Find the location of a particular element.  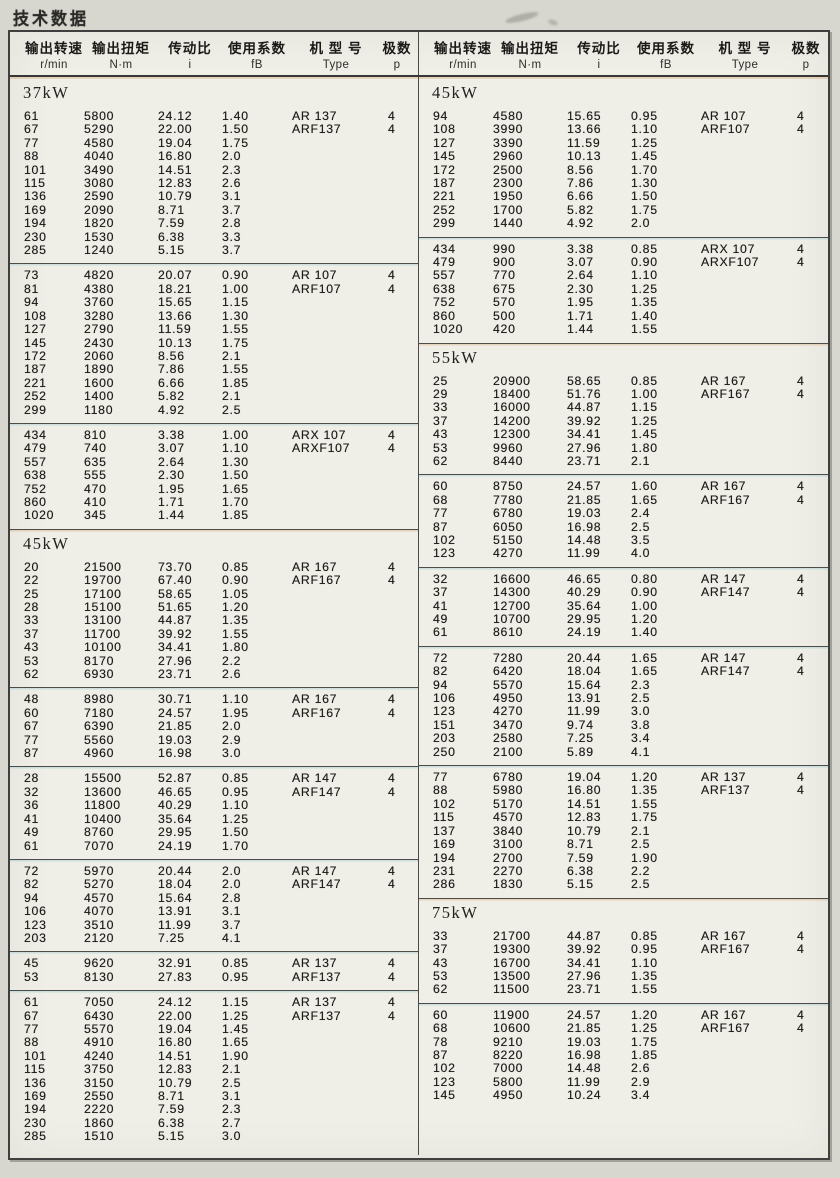

service-factor-cell: 3.7 is located at coordinates (232, 250).